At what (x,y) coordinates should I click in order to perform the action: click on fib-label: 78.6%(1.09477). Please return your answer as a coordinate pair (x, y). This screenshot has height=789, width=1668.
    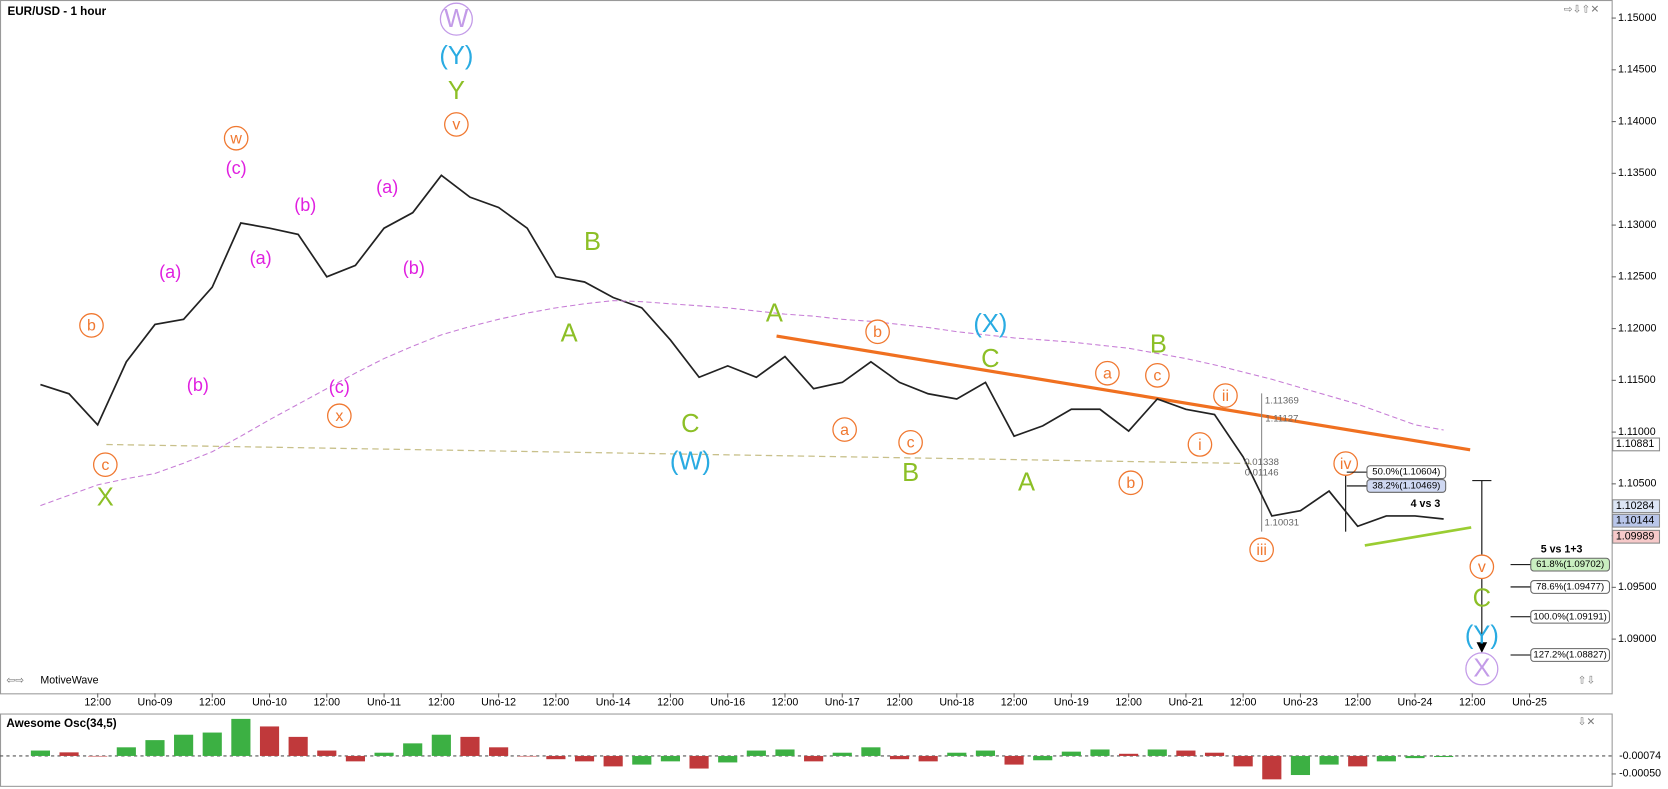
    Looking at the image, I should click on (1570, 586).